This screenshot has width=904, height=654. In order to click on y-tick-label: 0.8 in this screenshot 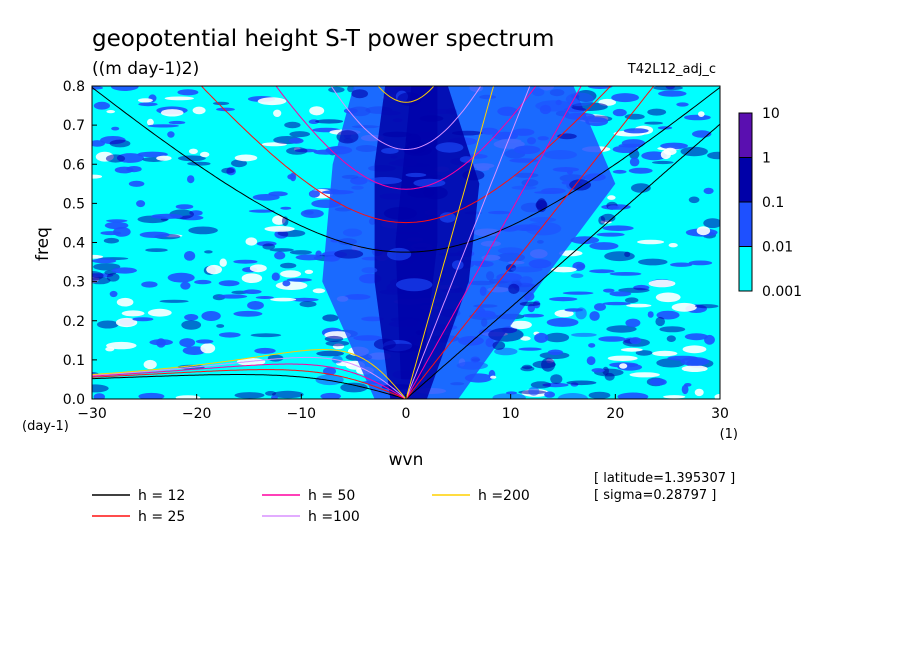, I will do `click(74, 87)`.